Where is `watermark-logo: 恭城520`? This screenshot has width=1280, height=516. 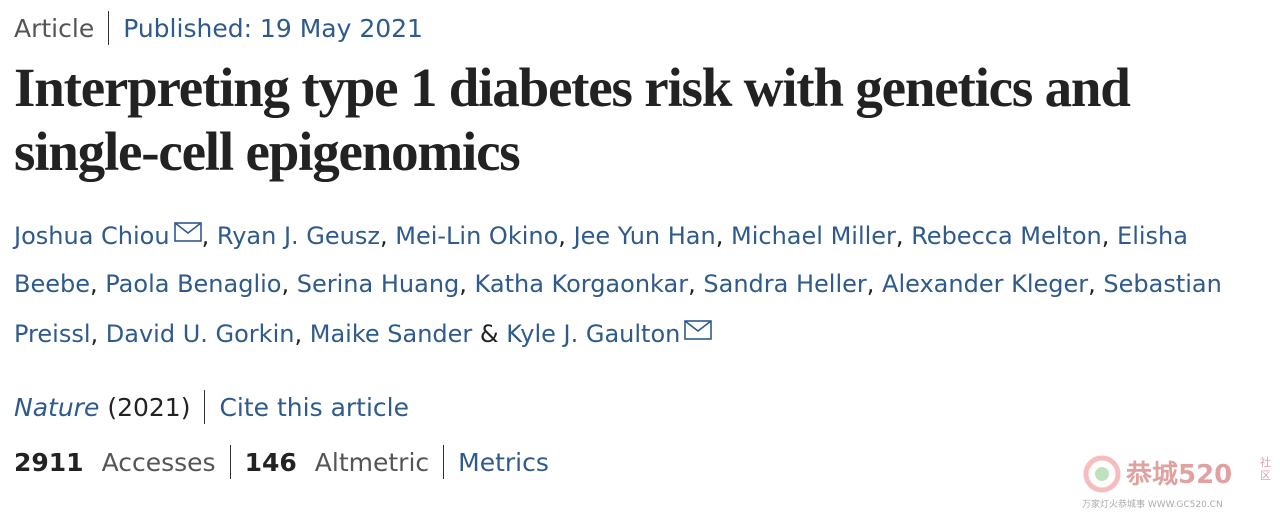
watermark-logo: 恭城520 is located at coordinates (1179, 475).